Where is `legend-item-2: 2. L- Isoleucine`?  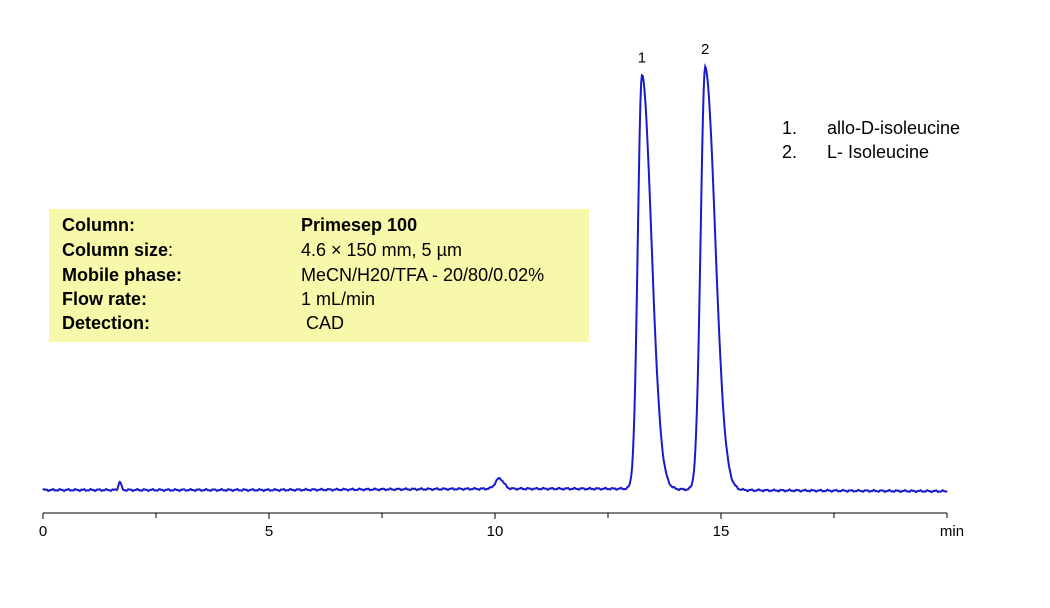 legend-item-2: 2. L- Isoleucine is located at coordinates (892, 152).